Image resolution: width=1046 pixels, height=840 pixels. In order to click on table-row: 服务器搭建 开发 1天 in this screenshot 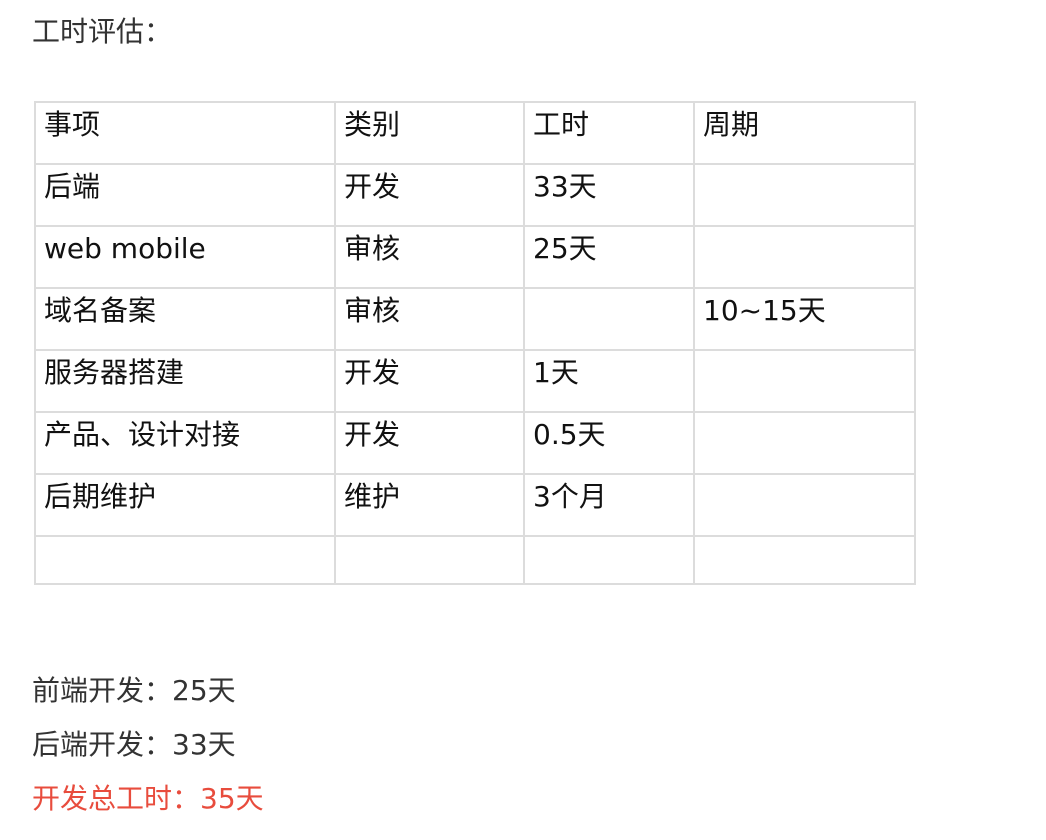, I will do `click(475, 381)`.